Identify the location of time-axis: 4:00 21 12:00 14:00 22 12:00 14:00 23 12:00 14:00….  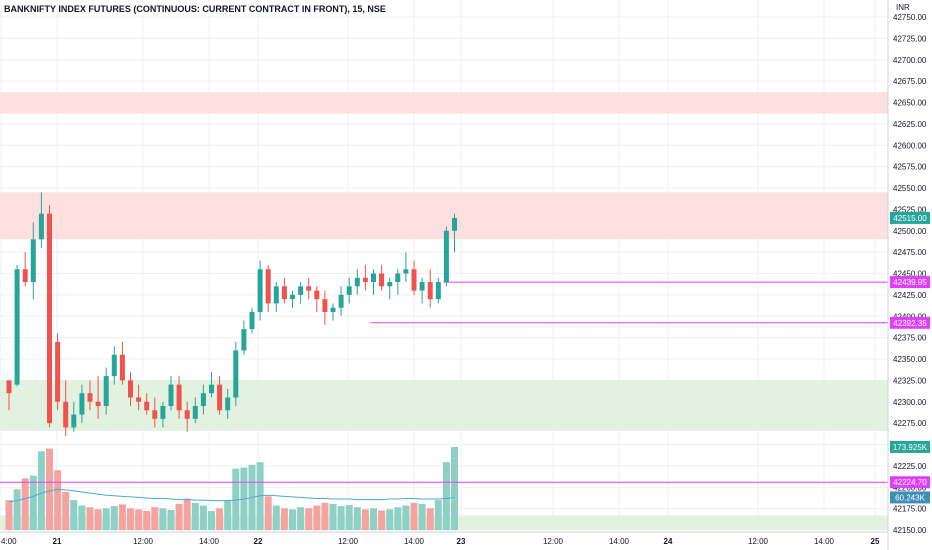
(444, 538).